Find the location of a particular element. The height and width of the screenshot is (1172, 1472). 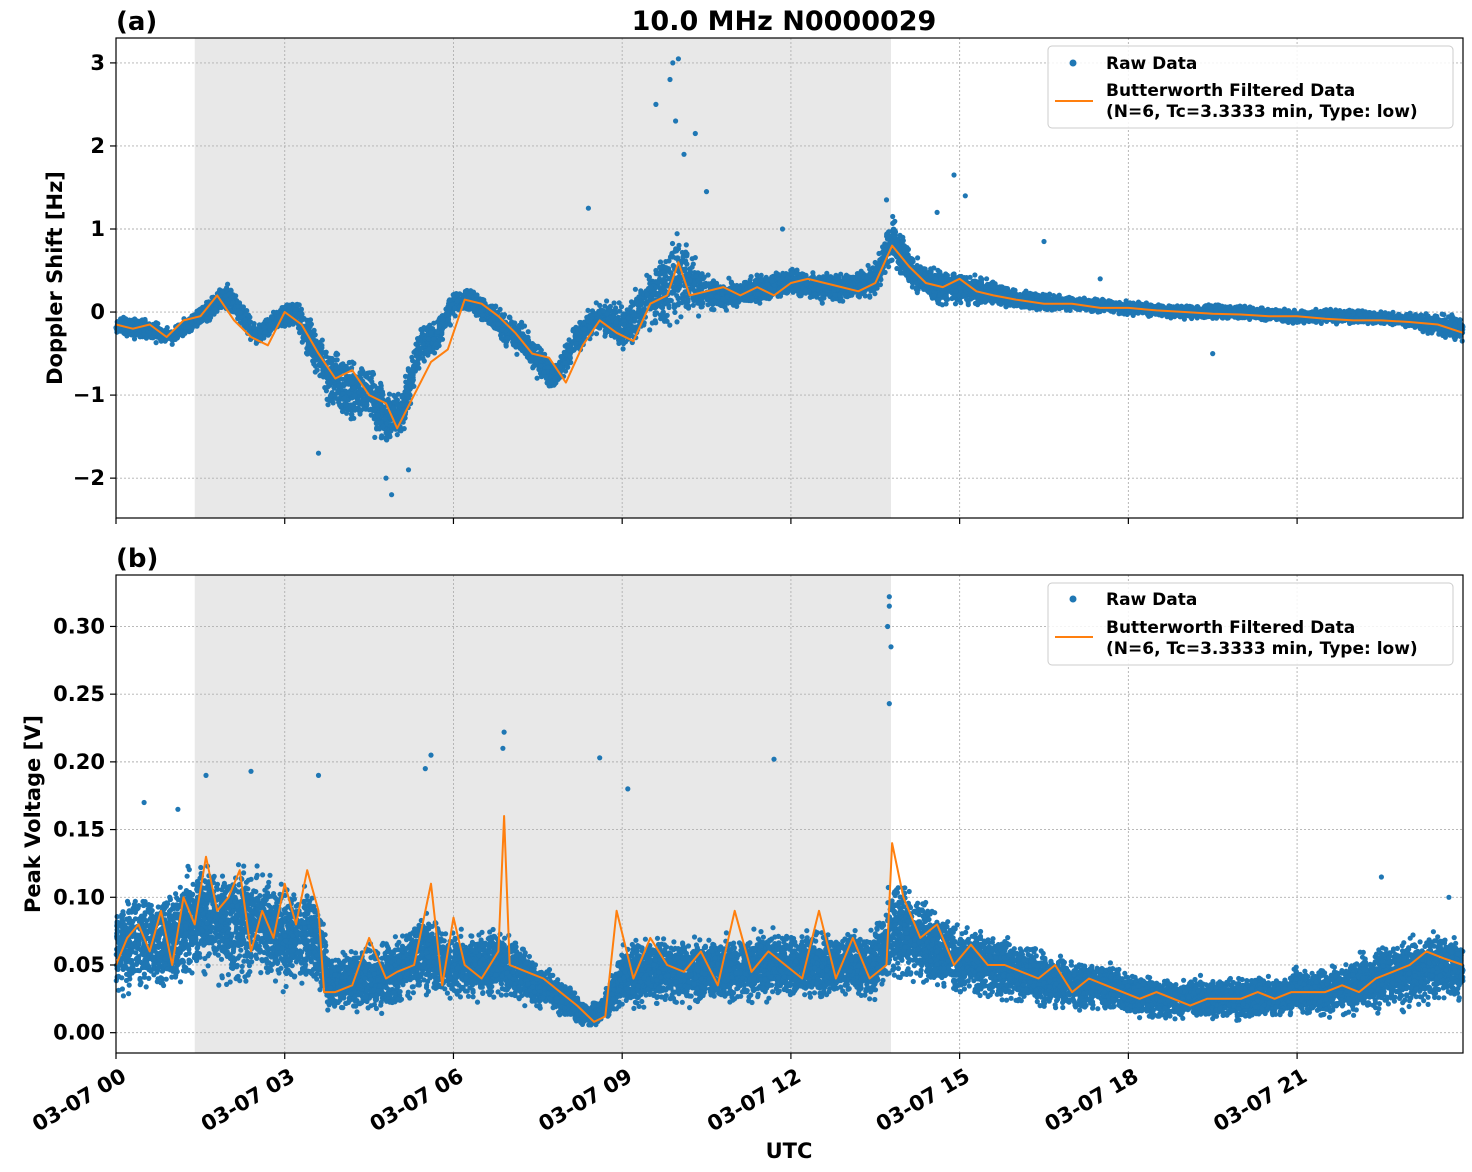

figure-title: 10.0 MHz N0000029 is located at coordinates (784, 21).